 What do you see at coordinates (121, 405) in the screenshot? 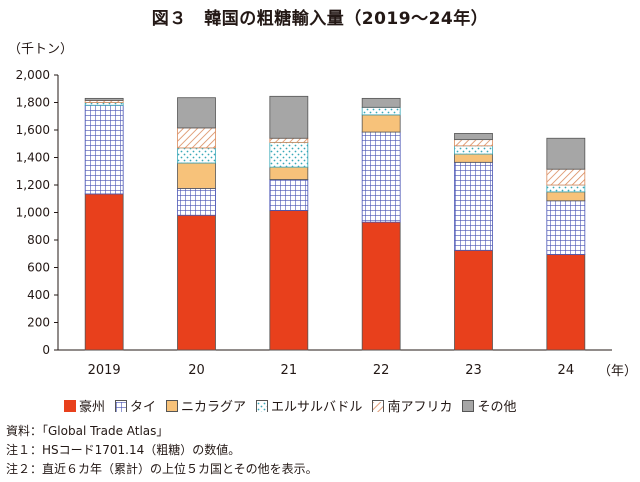
I see `legend-swatch-thailand` at bounding box center [121, 405].